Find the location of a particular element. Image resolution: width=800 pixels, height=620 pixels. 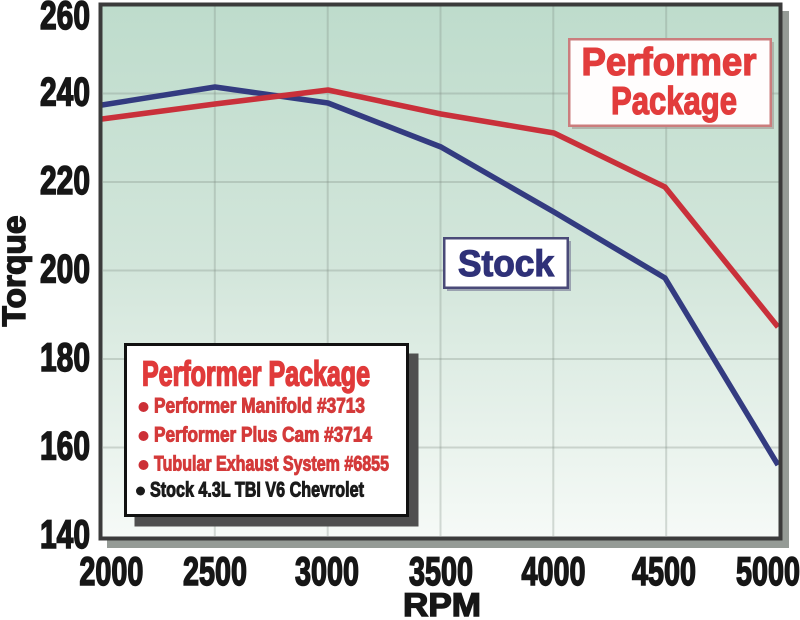

svg-text: 140 is located at coordinates (65, 535).